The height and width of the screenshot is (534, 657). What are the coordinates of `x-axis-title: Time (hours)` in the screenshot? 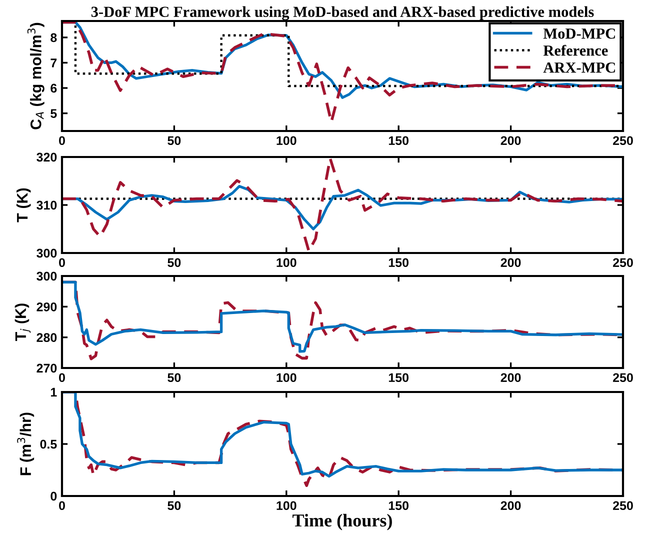 It's located at (342, 522).